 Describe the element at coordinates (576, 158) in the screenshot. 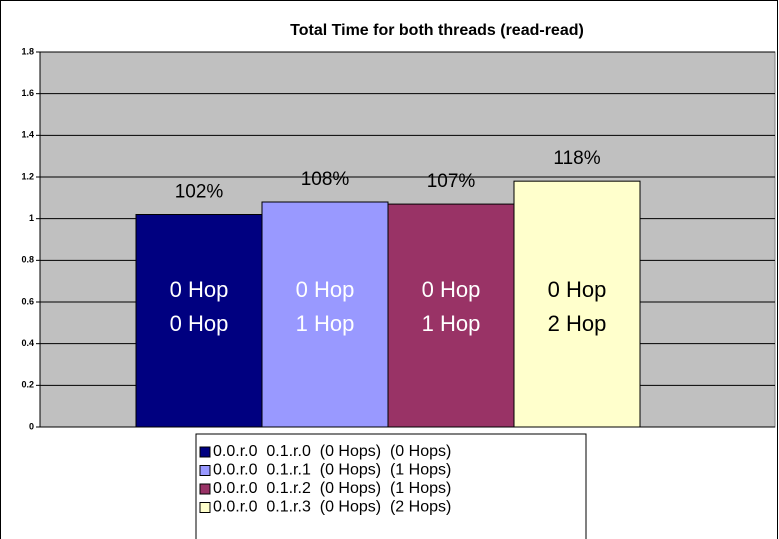

I see `data-label: 118%` at that location.